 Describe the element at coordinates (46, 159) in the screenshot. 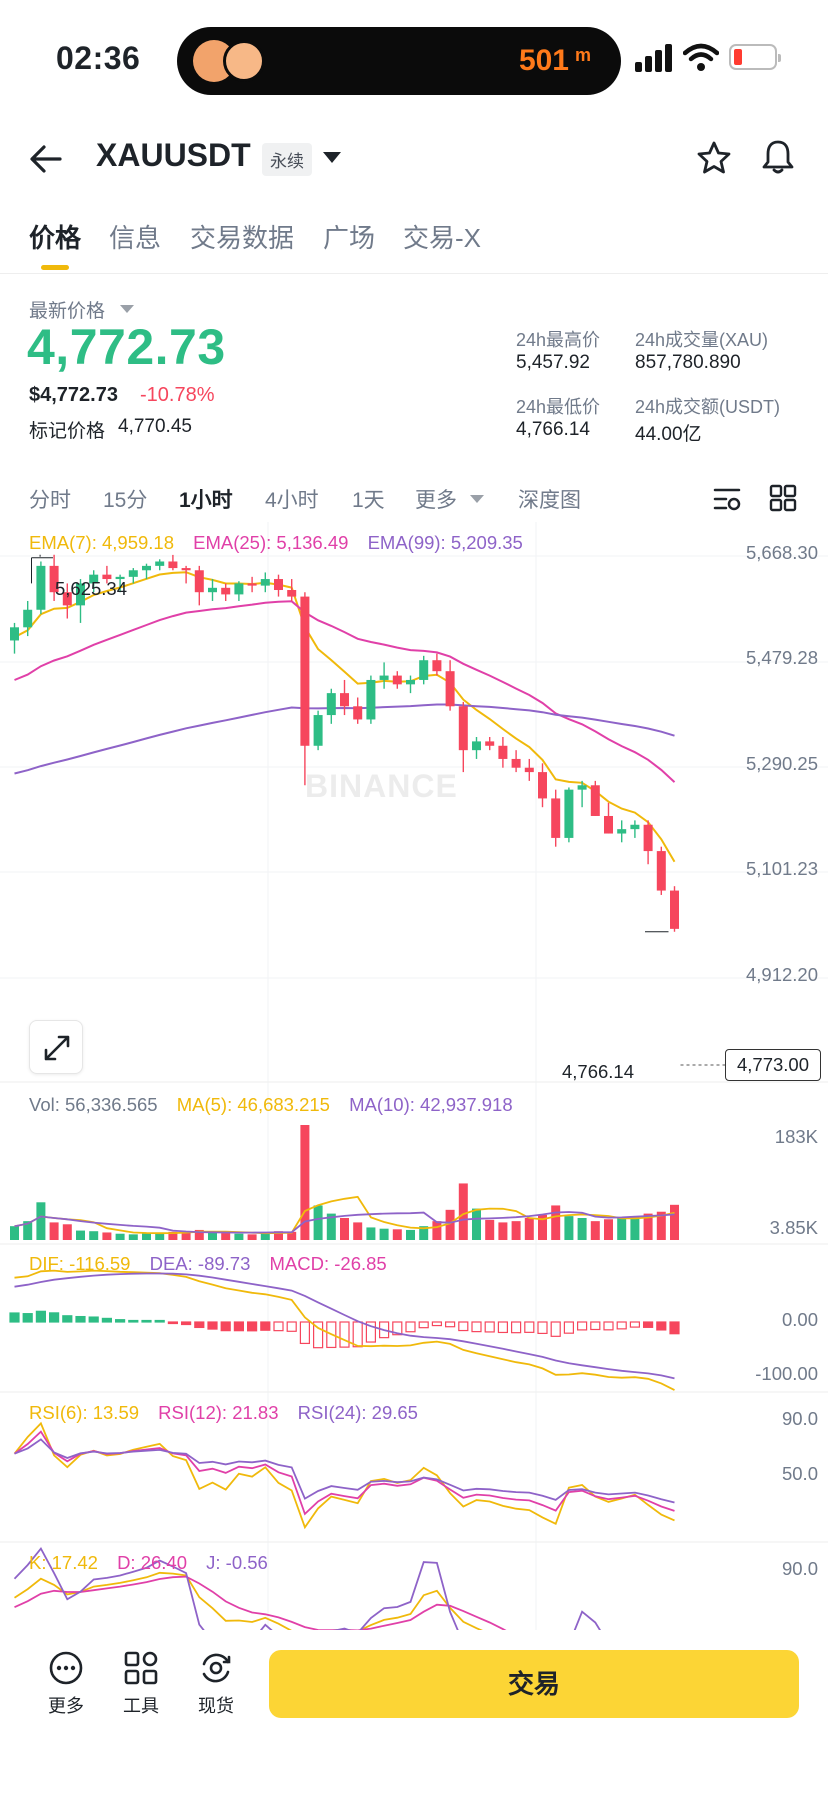

I see `back-arrow-icon` at that location.